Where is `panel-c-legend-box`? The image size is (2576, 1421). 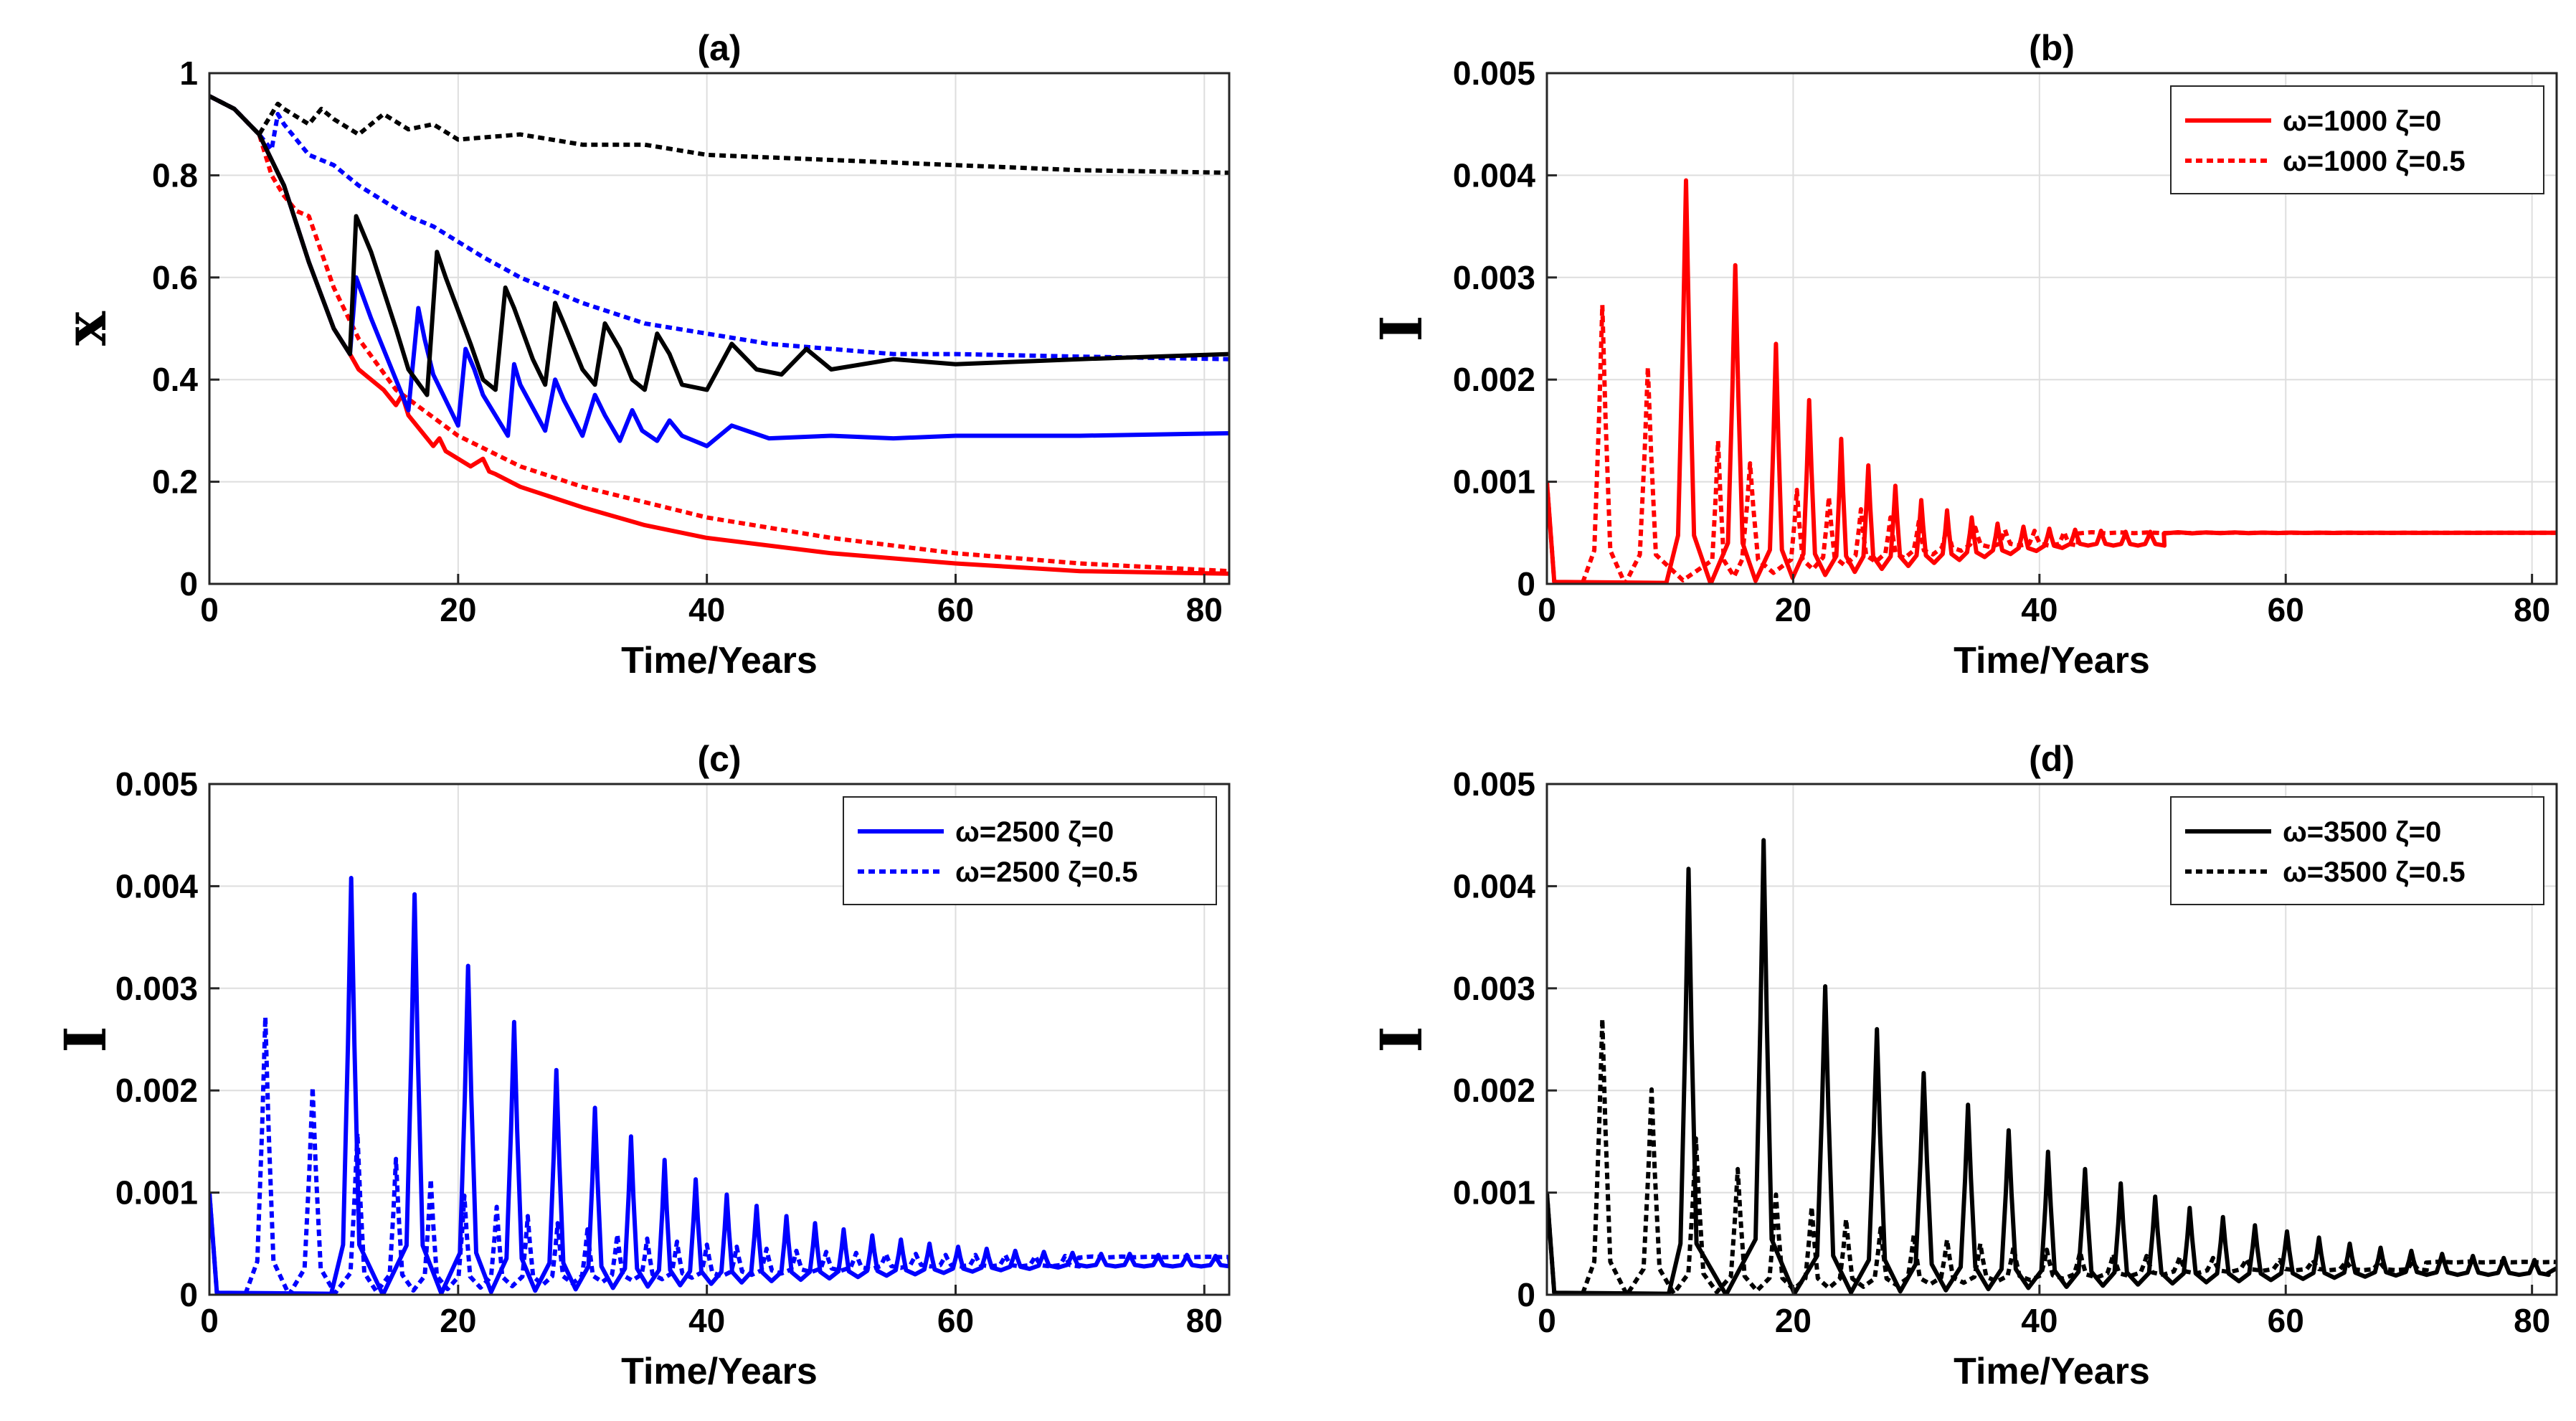 panel-c-legend-box is located at coordinates (1030, 850).